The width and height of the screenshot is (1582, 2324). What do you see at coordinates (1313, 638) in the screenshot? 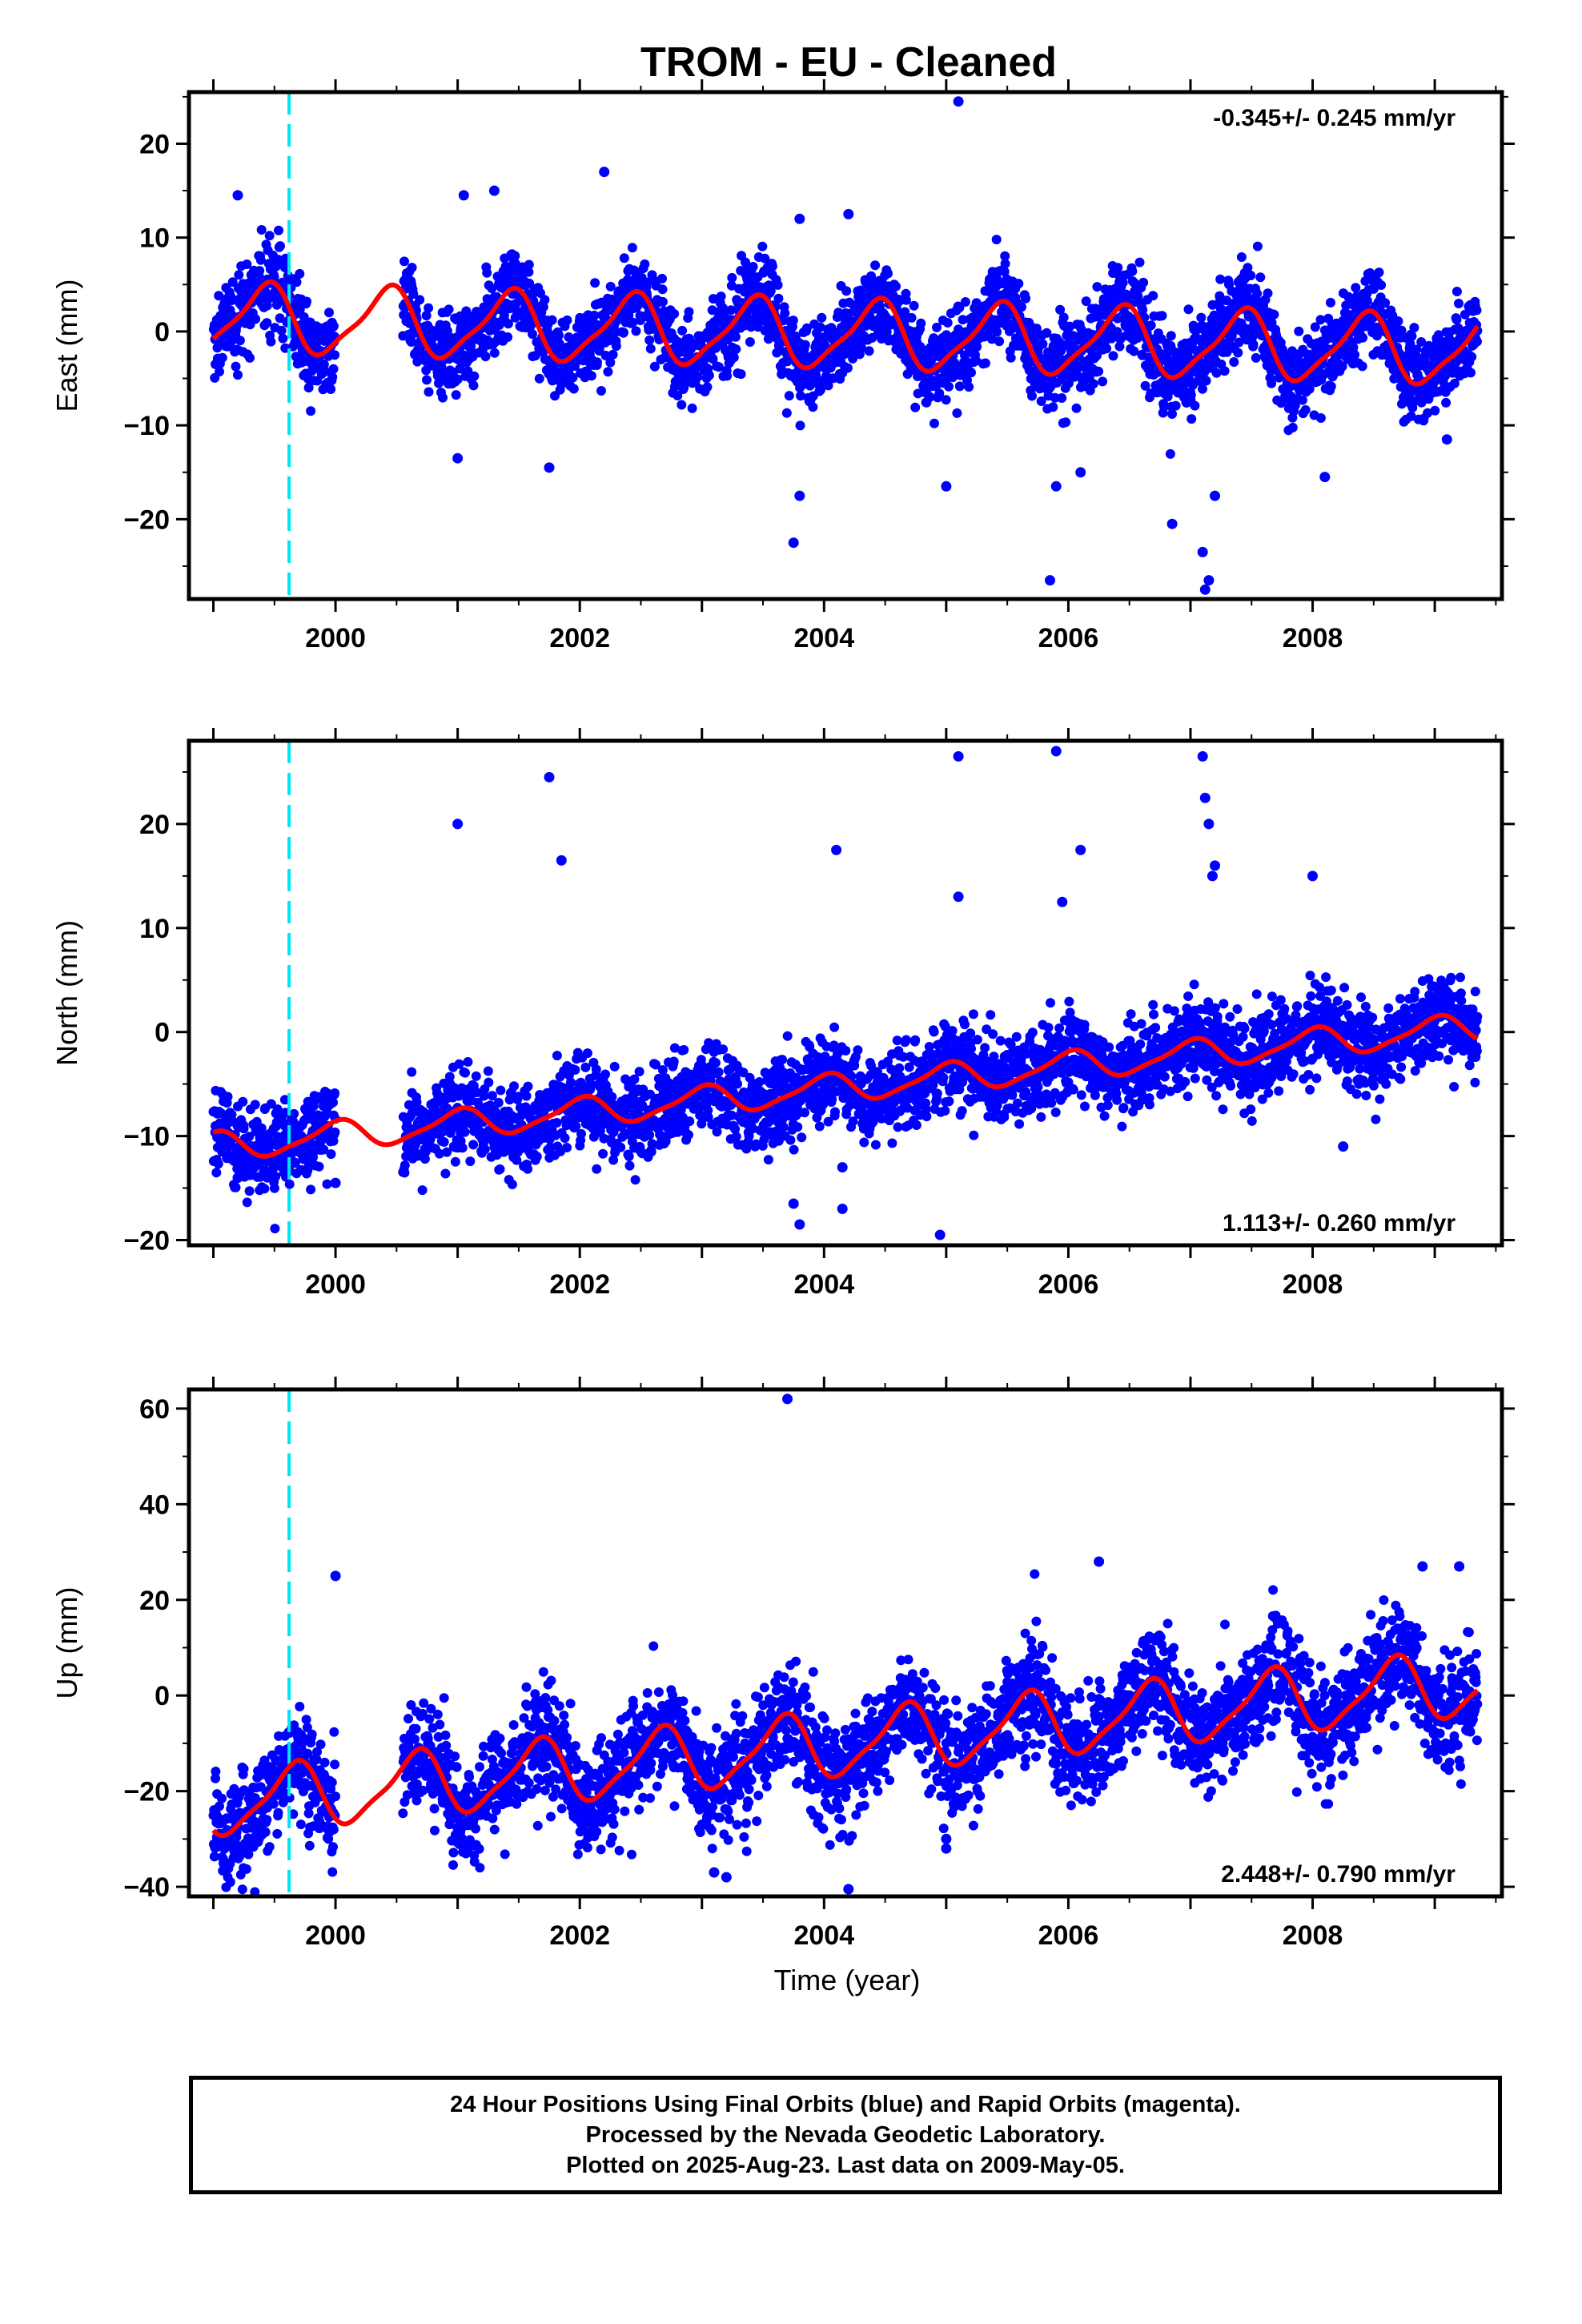
I see `x-tick-label: 2008` at bounding box center [1313, 638].